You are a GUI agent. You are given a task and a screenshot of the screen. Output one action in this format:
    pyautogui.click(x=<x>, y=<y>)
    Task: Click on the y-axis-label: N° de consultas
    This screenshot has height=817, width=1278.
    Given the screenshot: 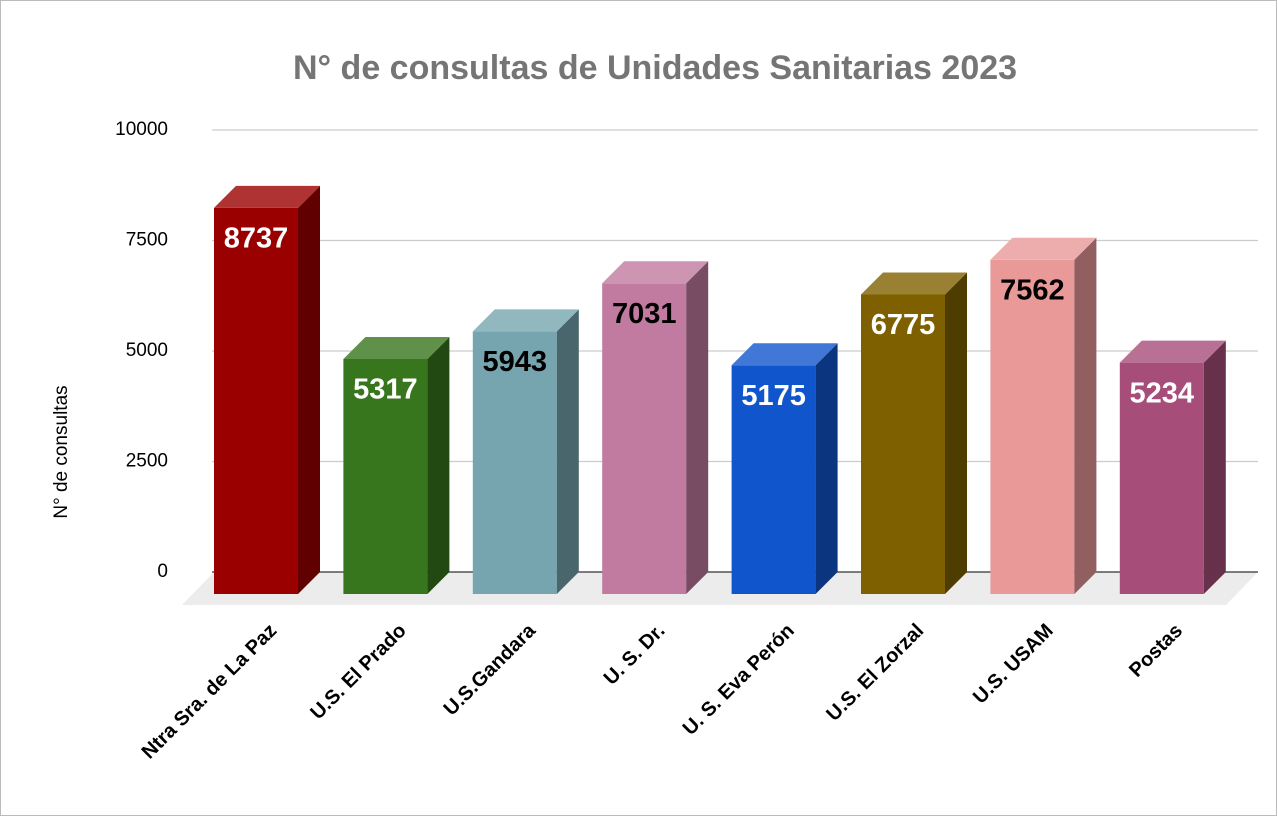 What is the action you would take?
    pyautogui.click(x=61, y=451)
    